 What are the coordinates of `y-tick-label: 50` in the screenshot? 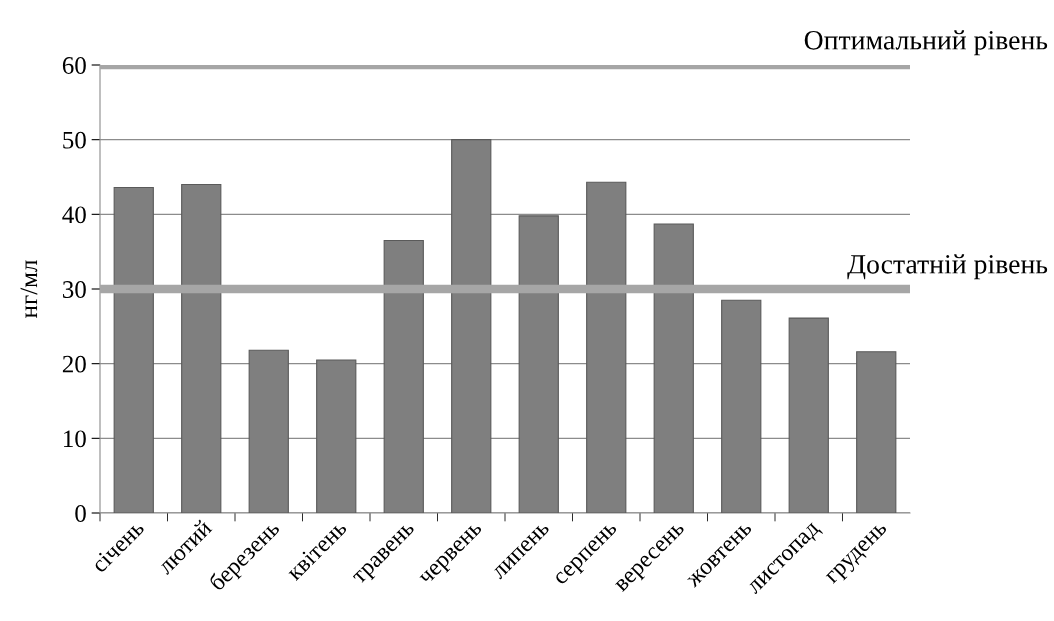 It's located at (74, 140).